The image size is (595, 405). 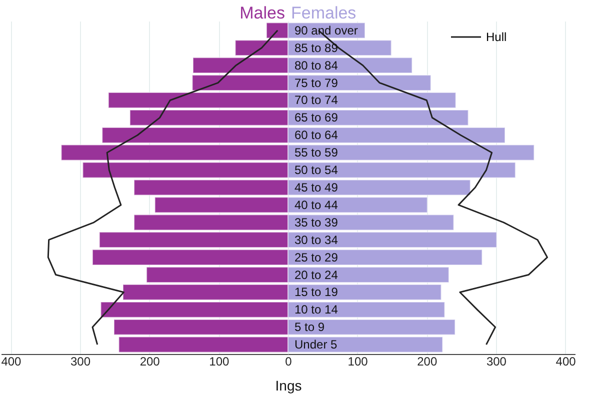 I want to click on y-tick-label: 40 to 44, so click(x=316, y=205).